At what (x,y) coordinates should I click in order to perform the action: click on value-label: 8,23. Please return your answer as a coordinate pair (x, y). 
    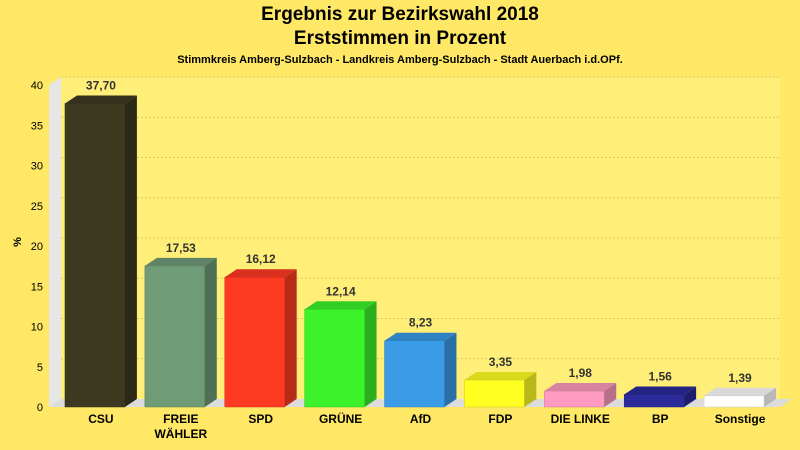
    Looking at the image, I should click on (421, 323).